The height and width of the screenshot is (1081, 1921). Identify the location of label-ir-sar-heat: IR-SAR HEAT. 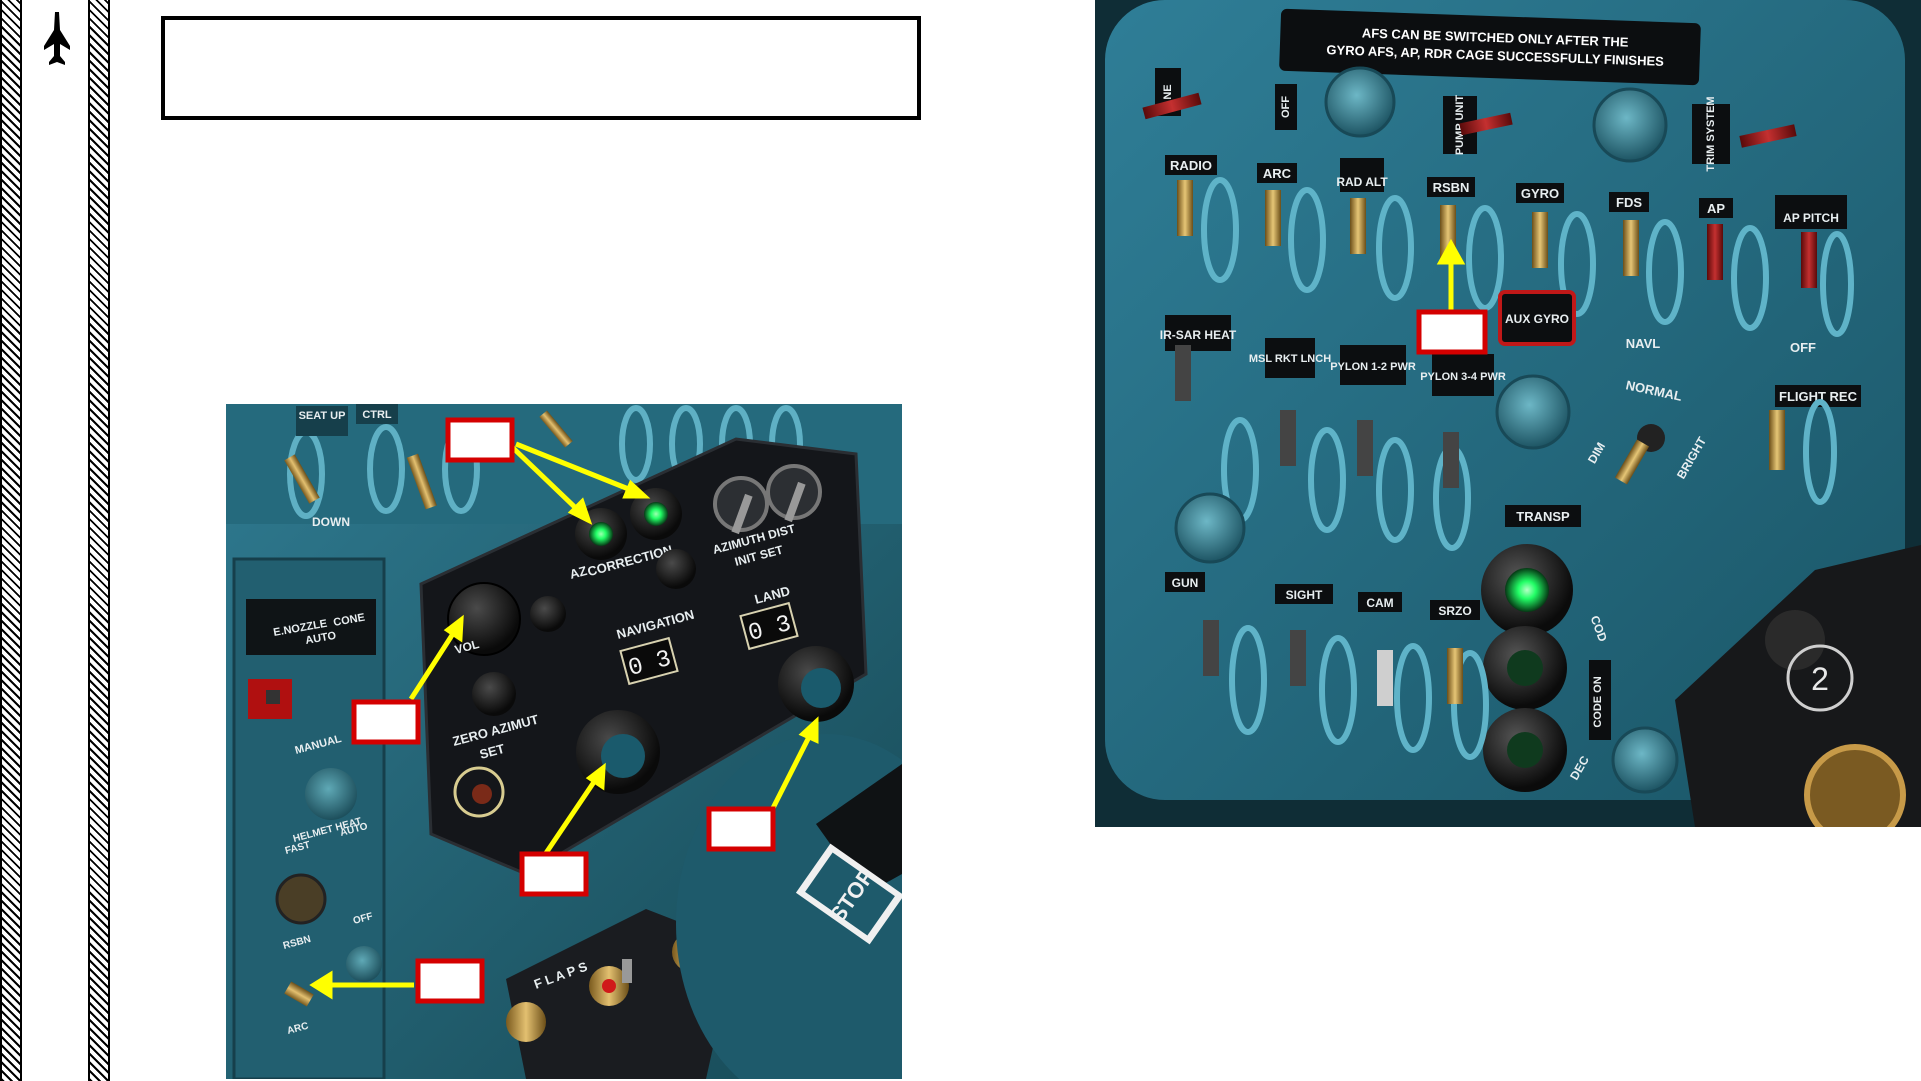
(1198, 335).